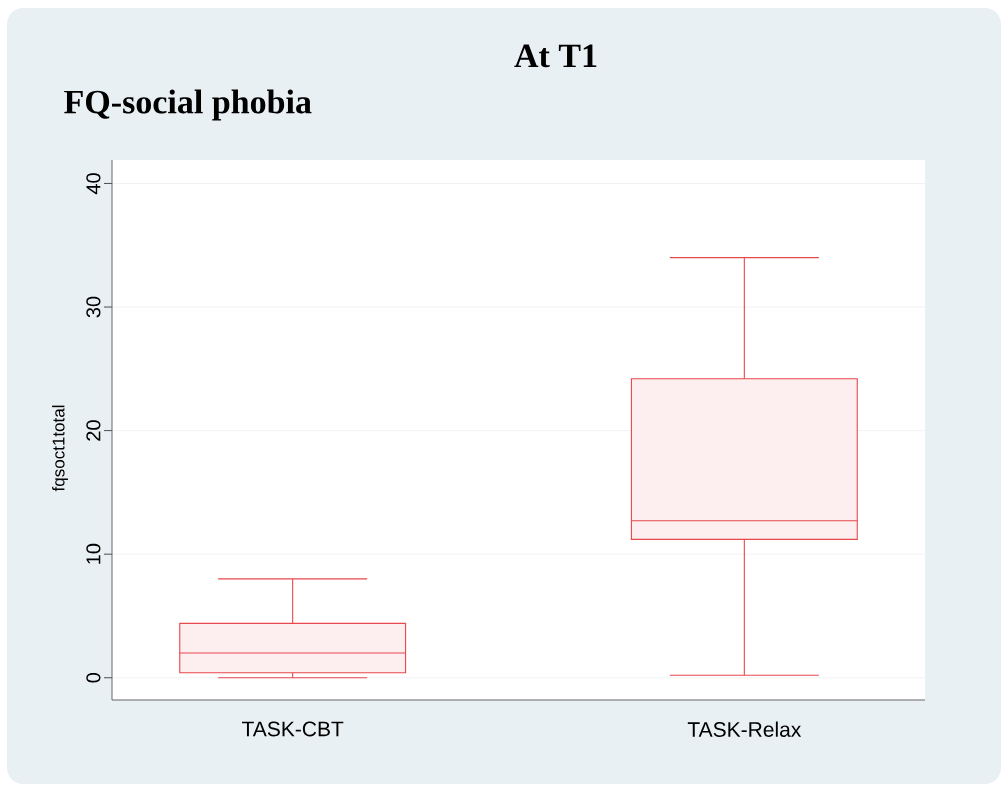 The width and height of the screenshot is (1007, 789). What do you see at coordinates (744, 729) in the screenshot?
I see `x-tick-label: TASK-Relax` at bounding box center [744, 729].